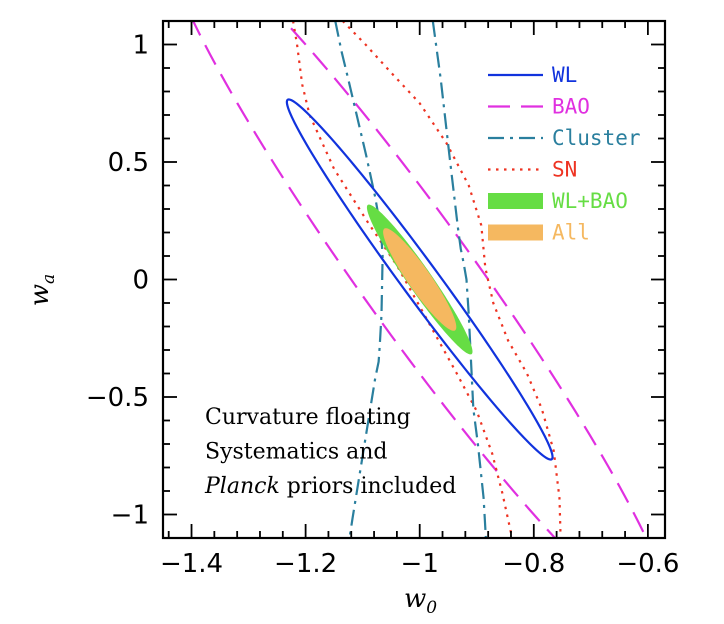 This screenshot has width=724, height=624. I want to click on x-tick-label: −1.4, so click(191, 564).